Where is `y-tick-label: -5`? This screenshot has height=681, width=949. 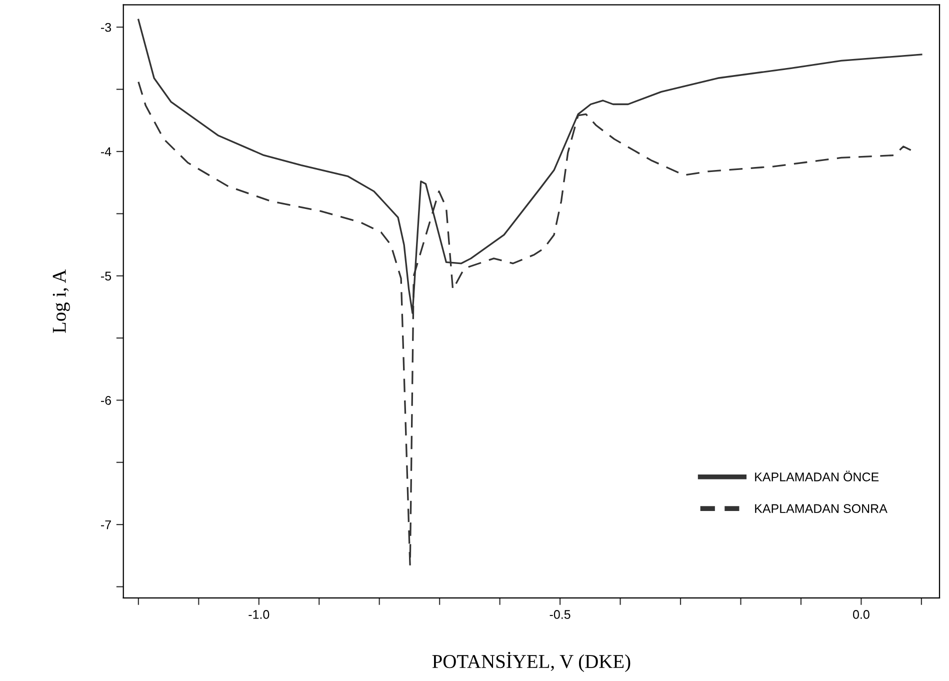 y-tick-label: -5 is located at coordinates (106, 276).